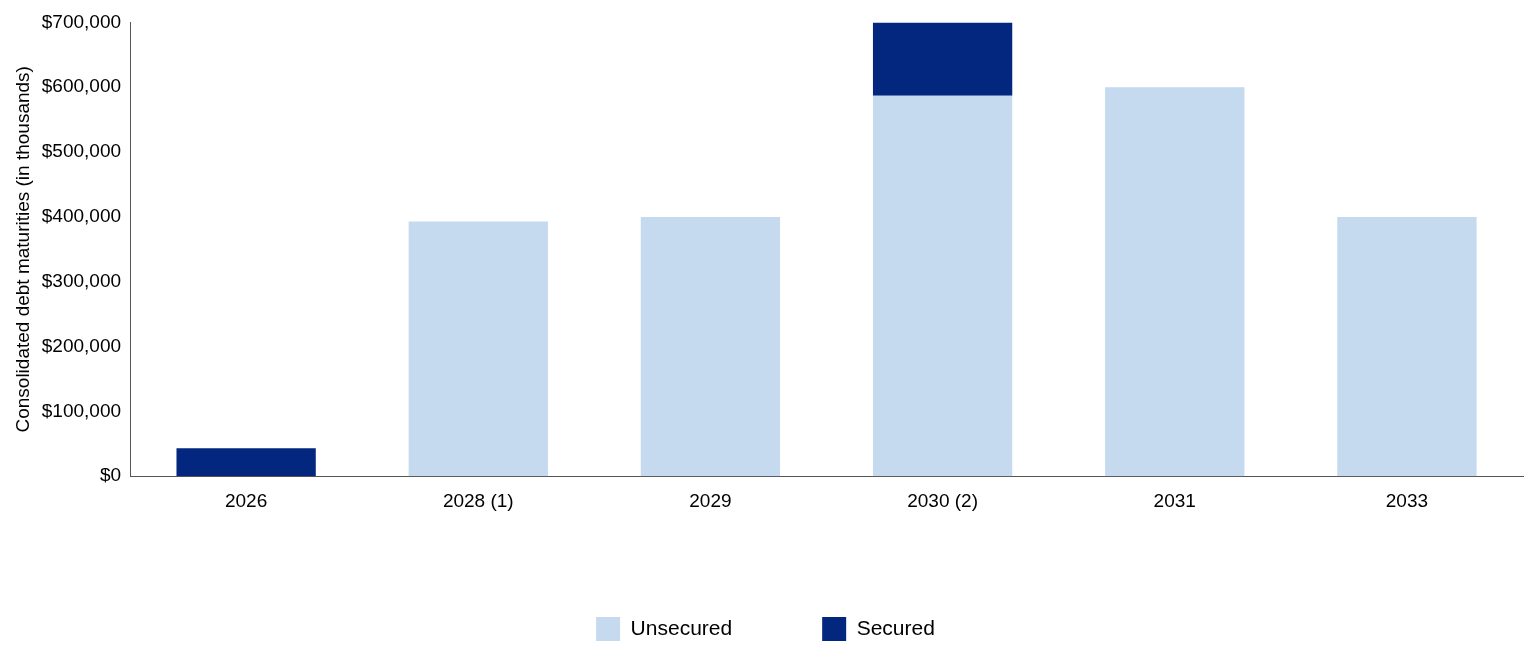  I want to click on y-tick-label: $100,000, so click(81, 410).